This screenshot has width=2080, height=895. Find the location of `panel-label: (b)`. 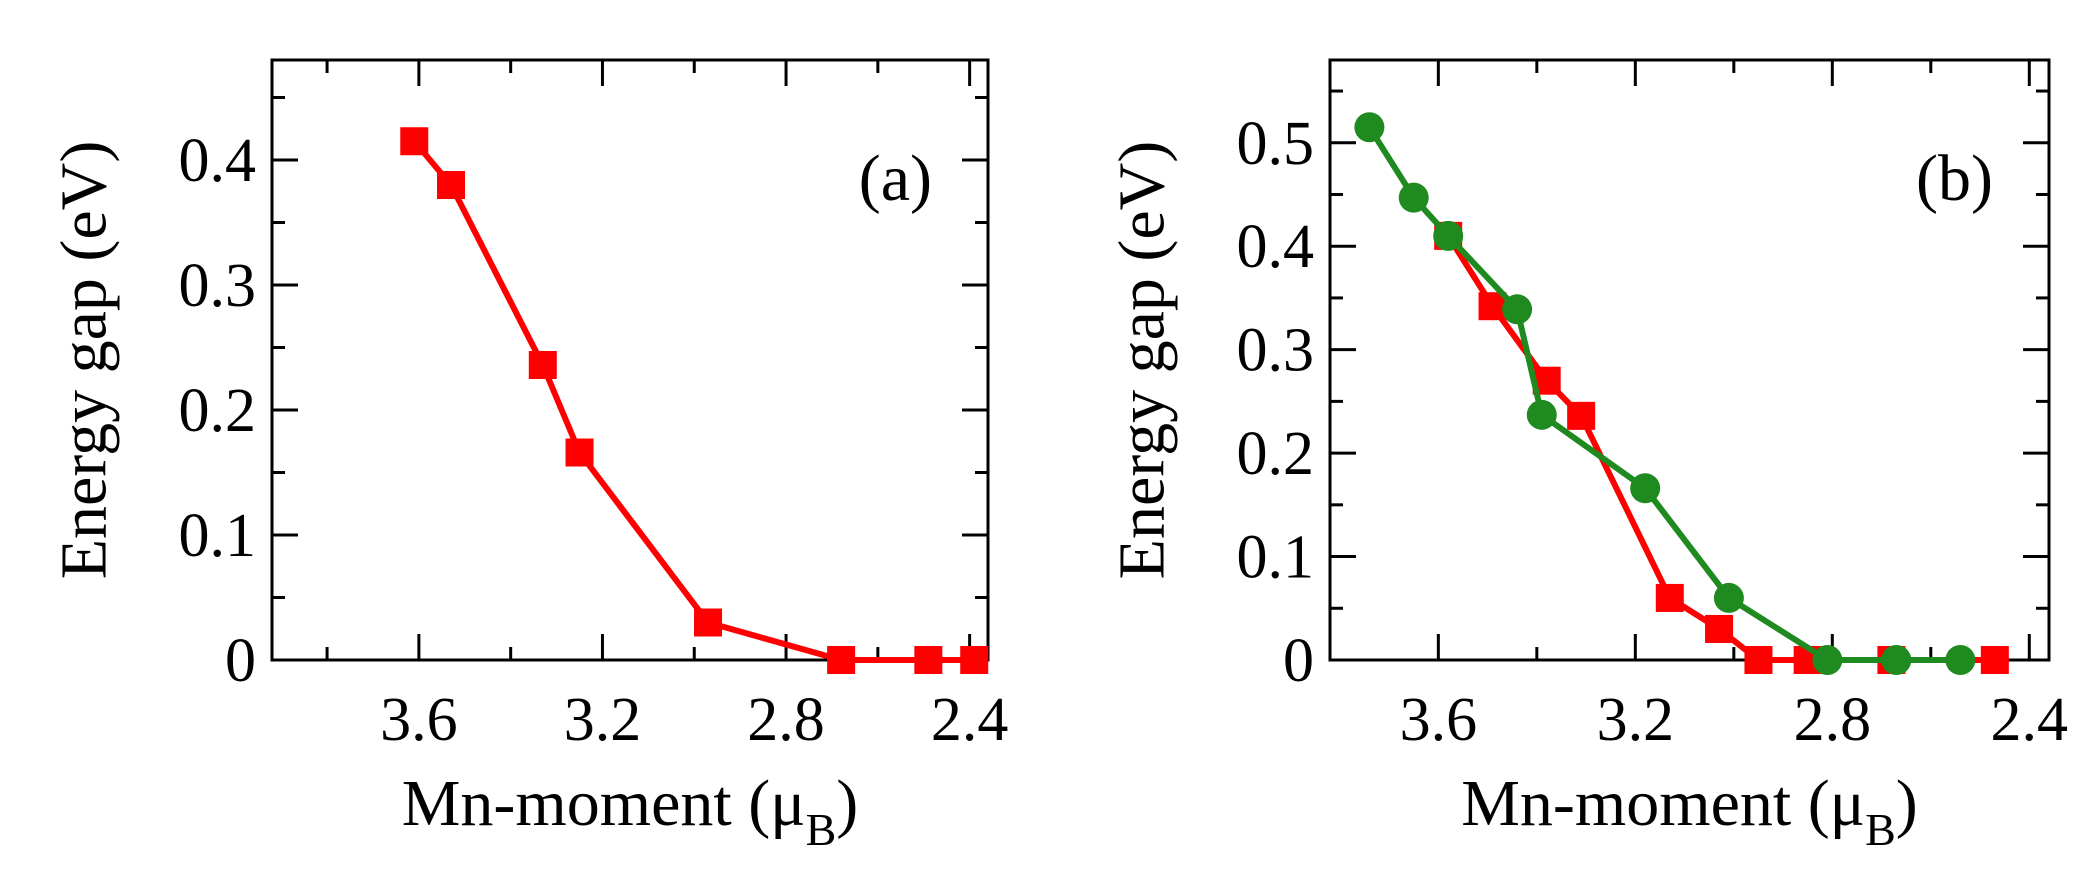

panel-label: (b) is located at coordinates (1954, 178).